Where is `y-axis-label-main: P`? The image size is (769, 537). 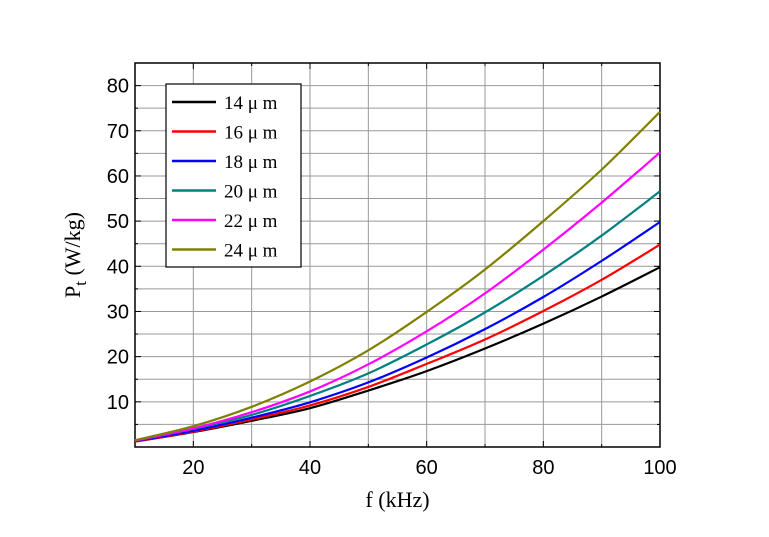
y-axis-label-main: P is located at coordinates (72, 292).